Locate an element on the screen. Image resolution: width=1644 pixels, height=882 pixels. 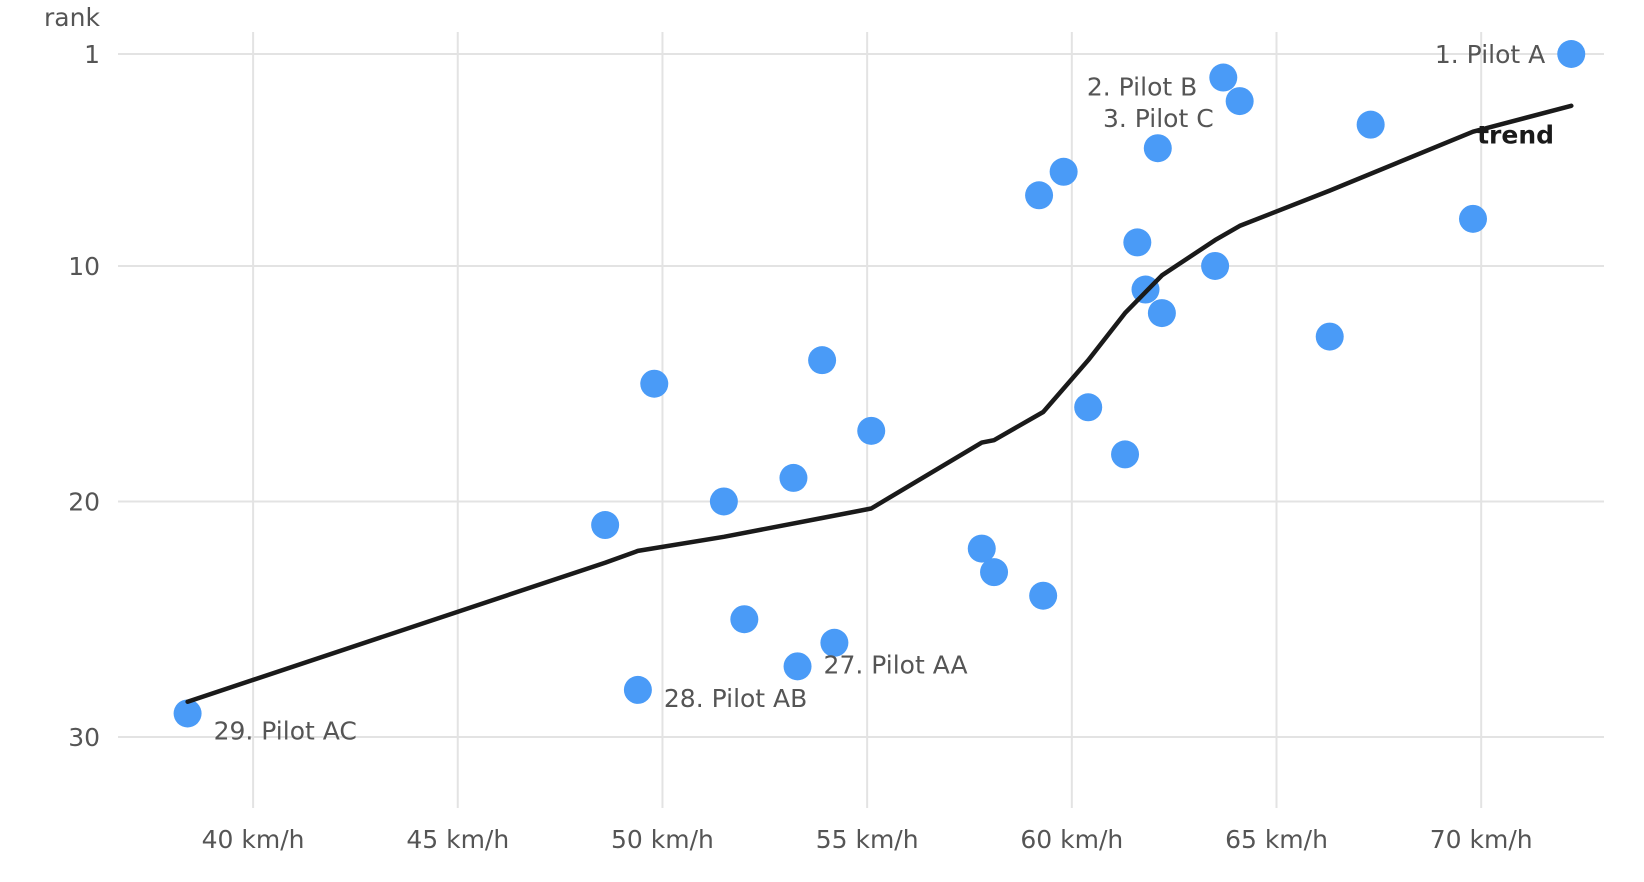
x-tick-label: 65 km/h is located at coordinates (1276, 839).